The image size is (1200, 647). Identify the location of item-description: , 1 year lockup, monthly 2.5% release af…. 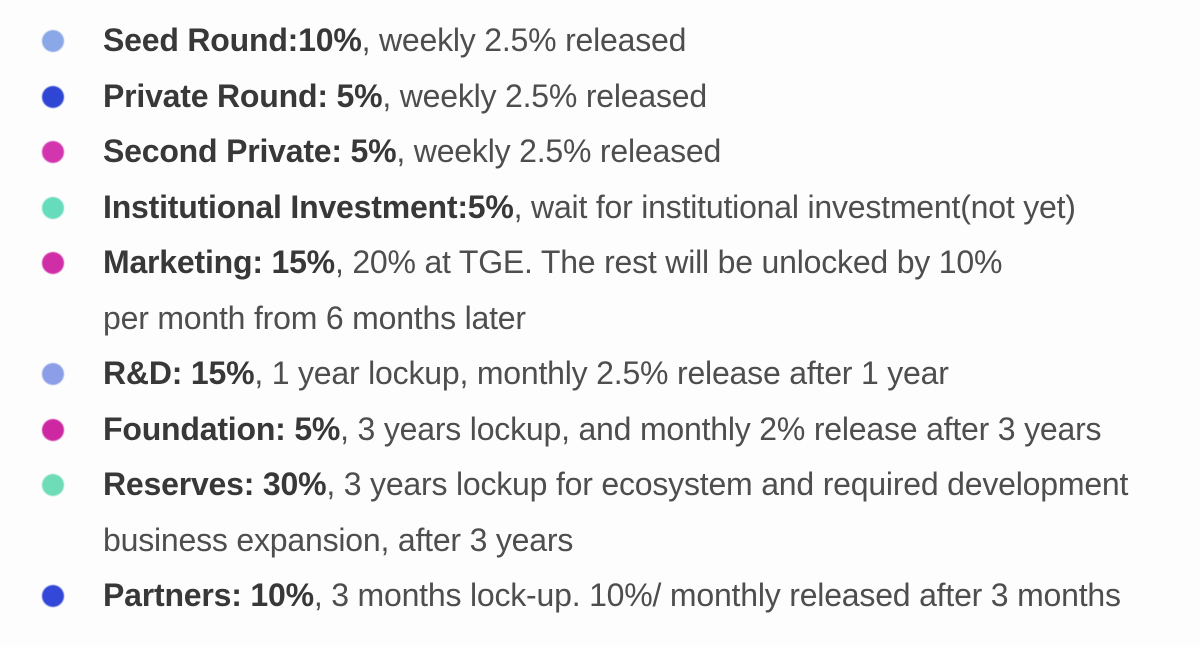
(601, 373).